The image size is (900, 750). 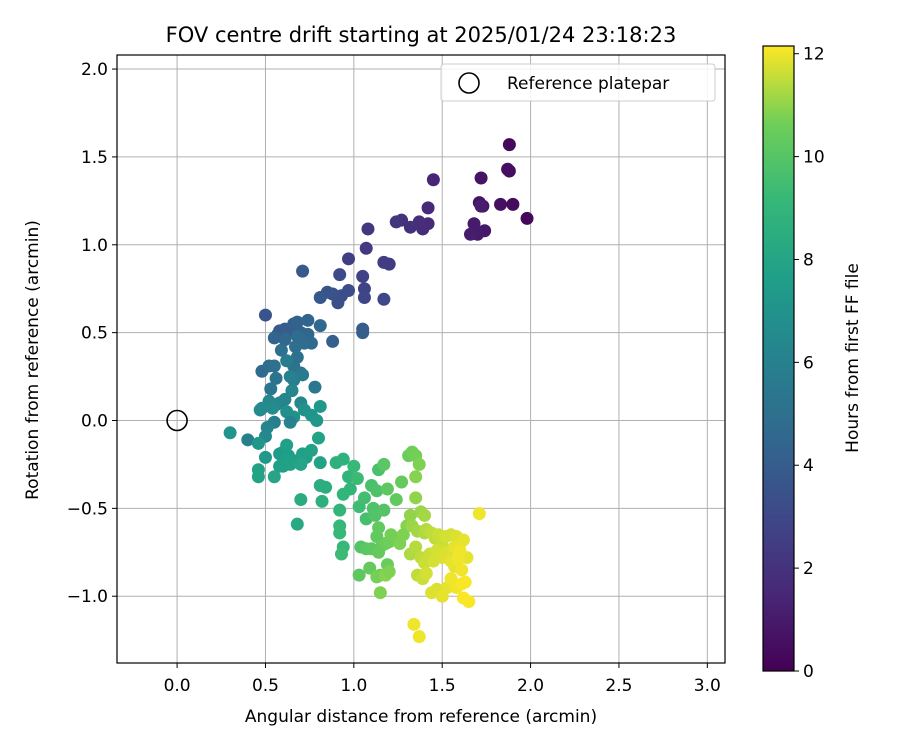 I want to click on x-tick-label: 1.0, so click(x=353, y=686).